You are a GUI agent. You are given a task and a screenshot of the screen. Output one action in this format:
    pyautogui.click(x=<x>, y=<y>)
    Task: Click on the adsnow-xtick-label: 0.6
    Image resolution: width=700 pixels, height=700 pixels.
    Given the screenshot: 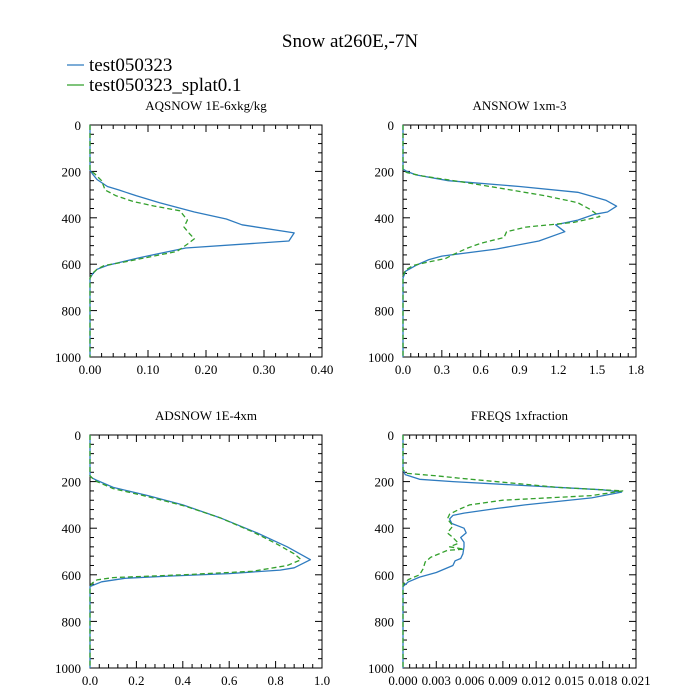 What is the action you would take?
    pyautogui.click(x=229, y=680)
    